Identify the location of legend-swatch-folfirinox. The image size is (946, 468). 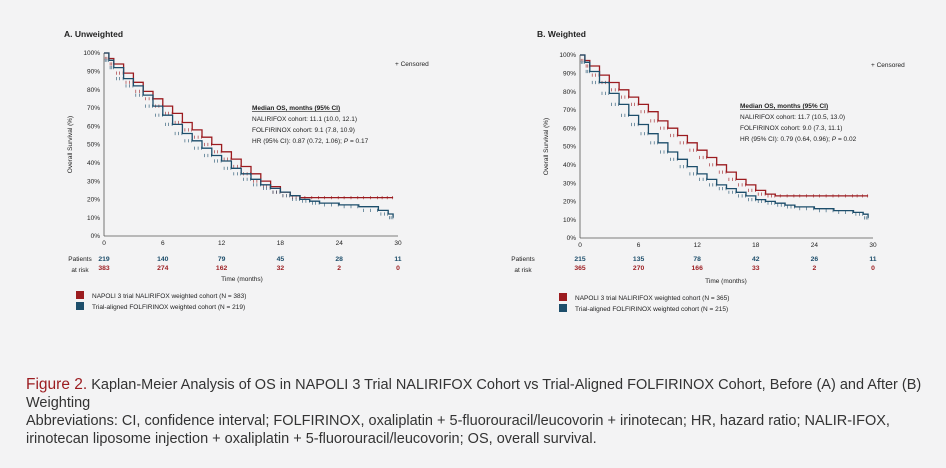
(563, 308).